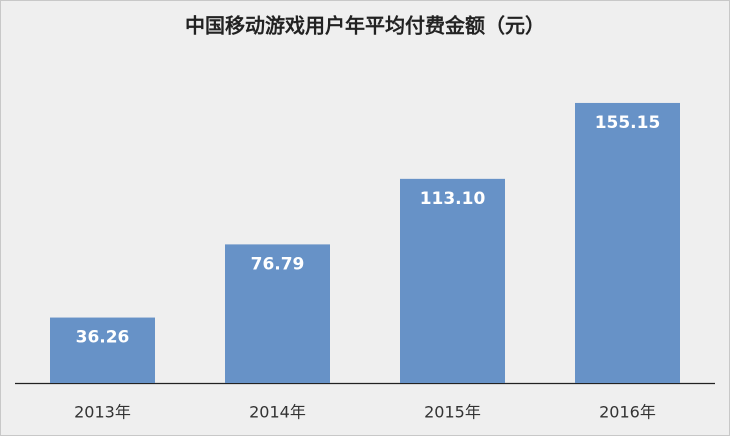 This screenshot has width=730, height=436. Describe the element at coordinates (365, 26) in the screenshot. I see `chart-title: 中国移动游戏用户年平均付费金额（元）` at that location.